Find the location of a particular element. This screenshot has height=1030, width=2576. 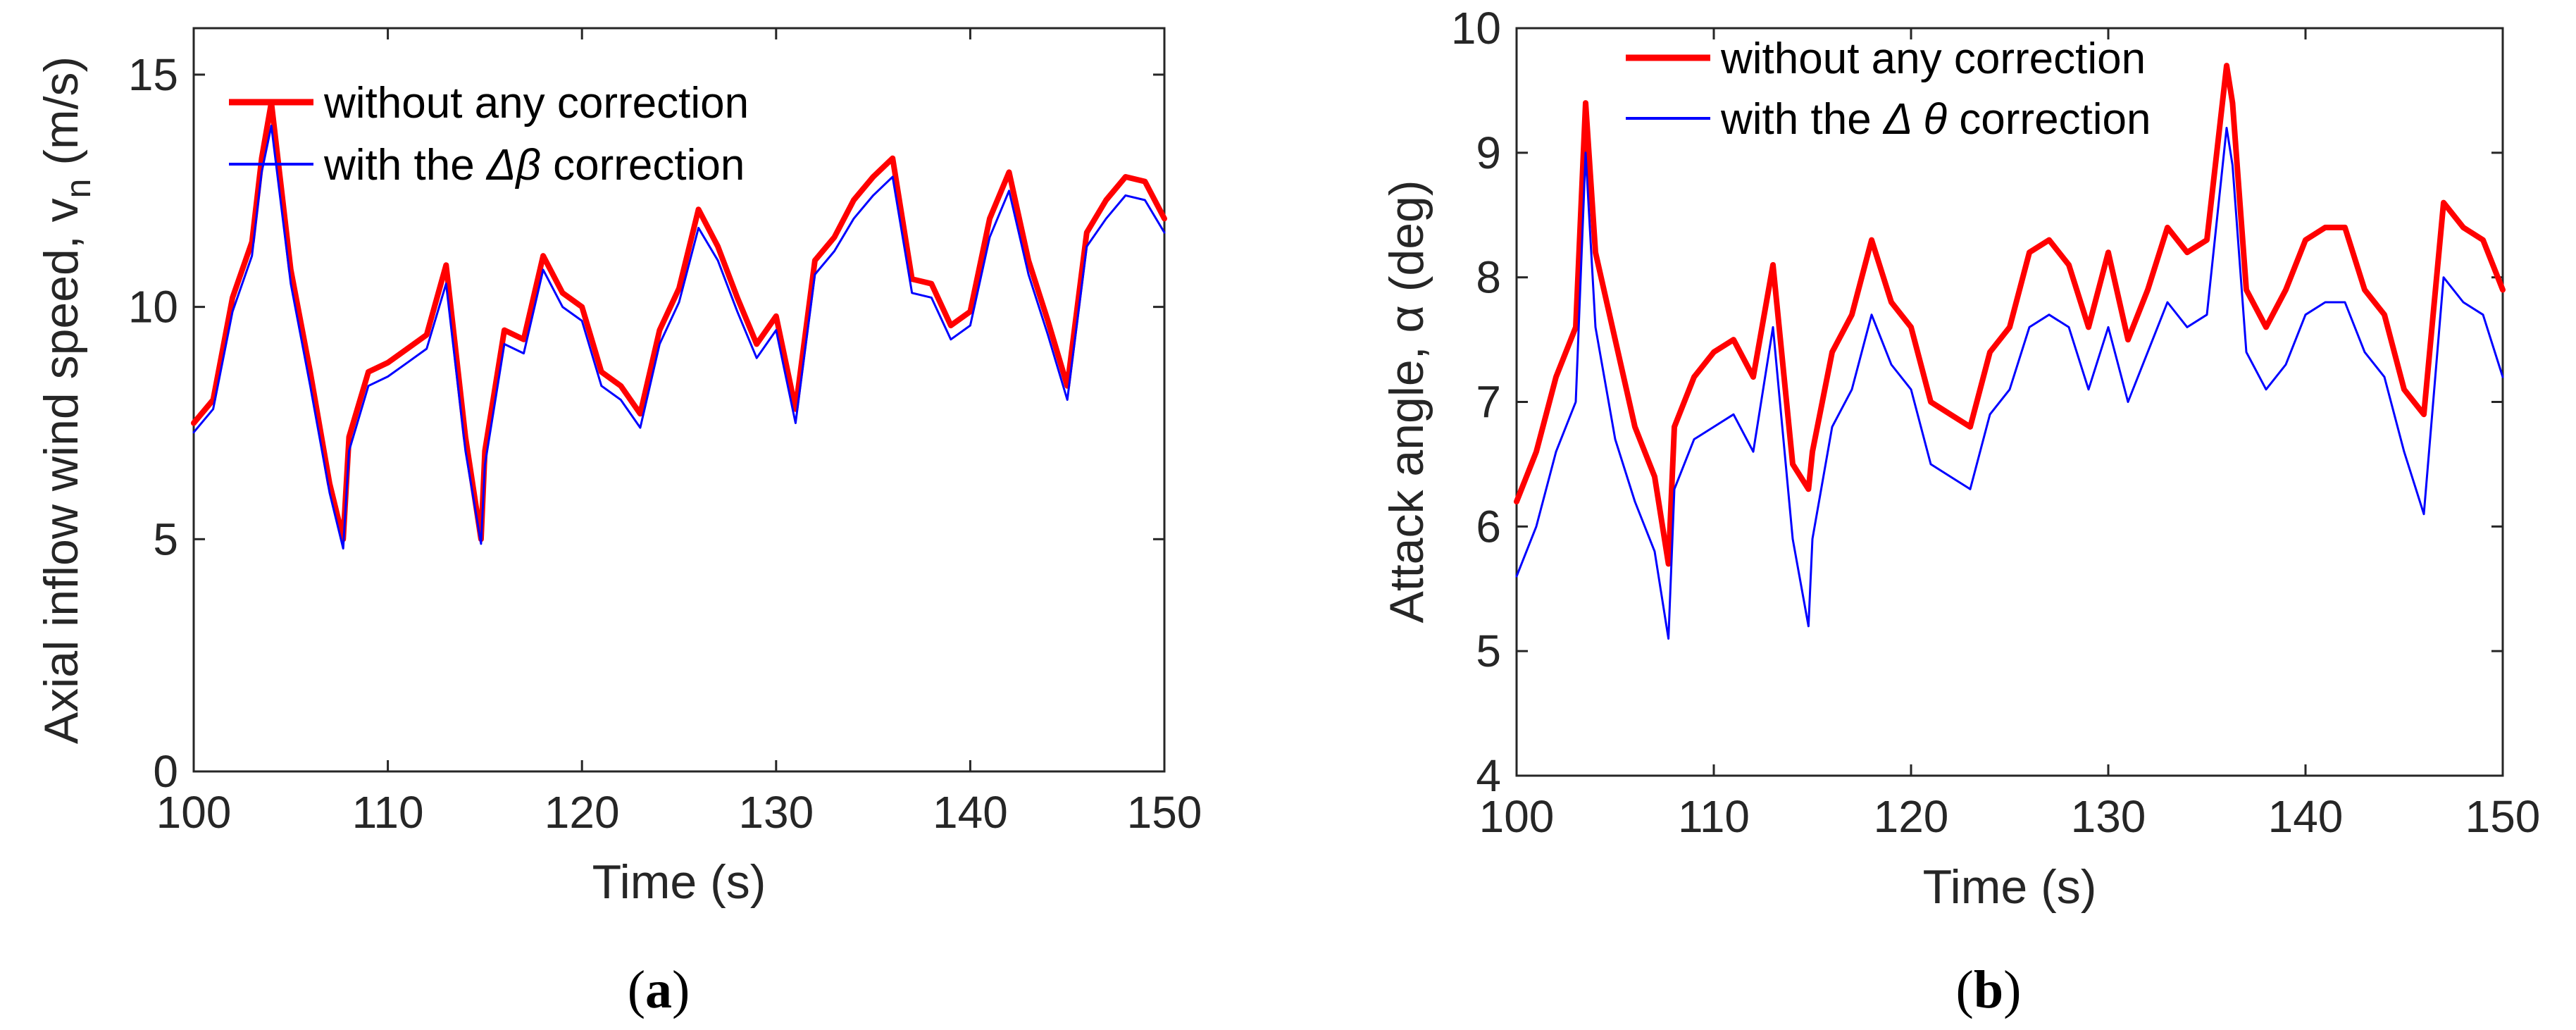

x-tick-label-b-0: 100 is located at coordinates (1517, 816).